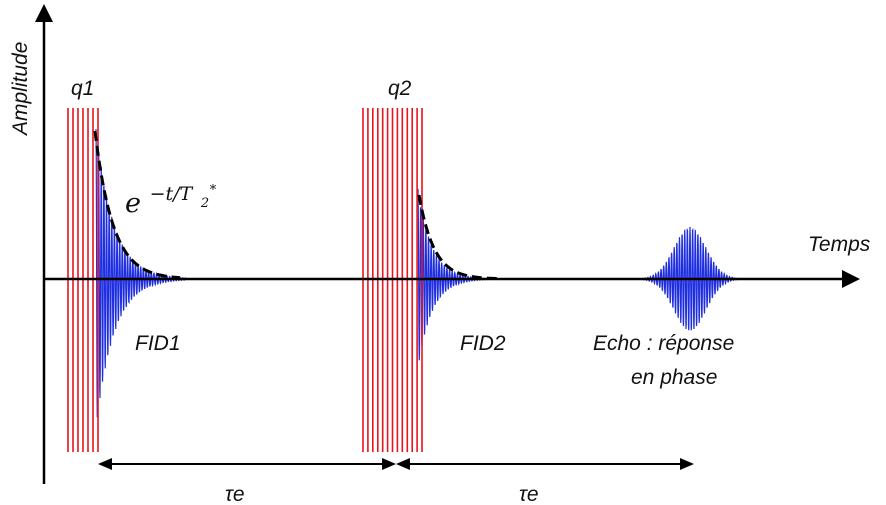 This screenshot has width=886, height=505. I want to click on interval-arrow-1-left-head, so click(105, 464).